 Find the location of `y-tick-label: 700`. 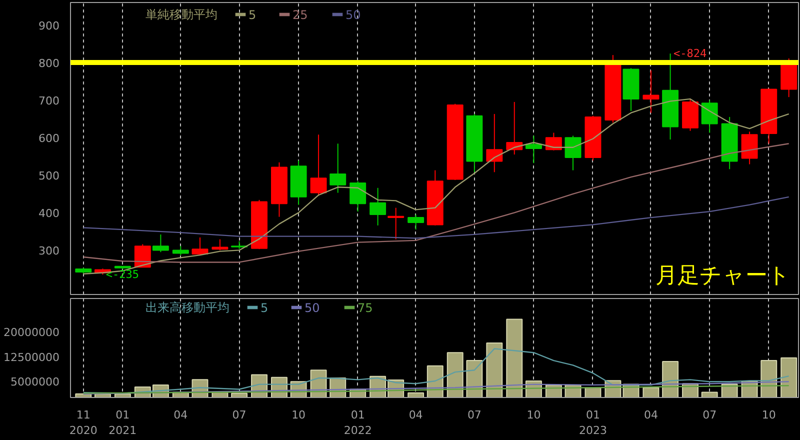

y-tick-label: 700 is located at coordinates (49, 101).